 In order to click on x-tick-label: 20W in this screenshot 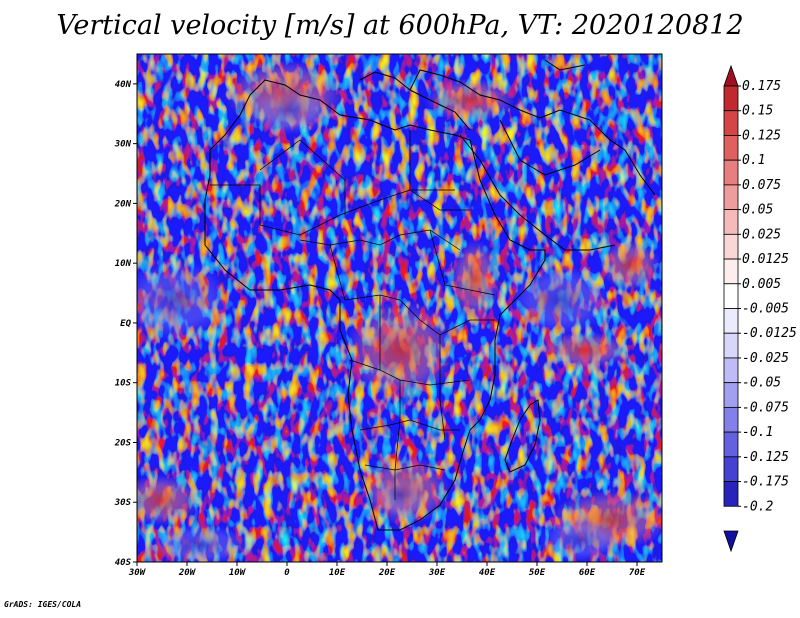, I will do `click(187, 573)`.